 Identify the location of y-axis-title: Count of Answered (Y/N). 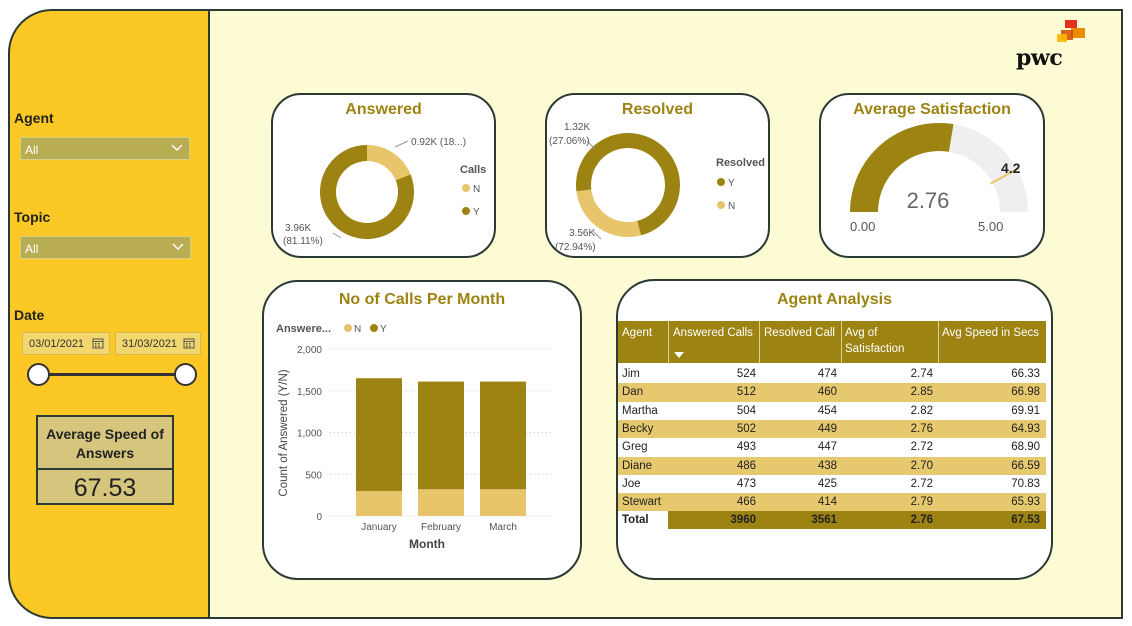
(284, 432).